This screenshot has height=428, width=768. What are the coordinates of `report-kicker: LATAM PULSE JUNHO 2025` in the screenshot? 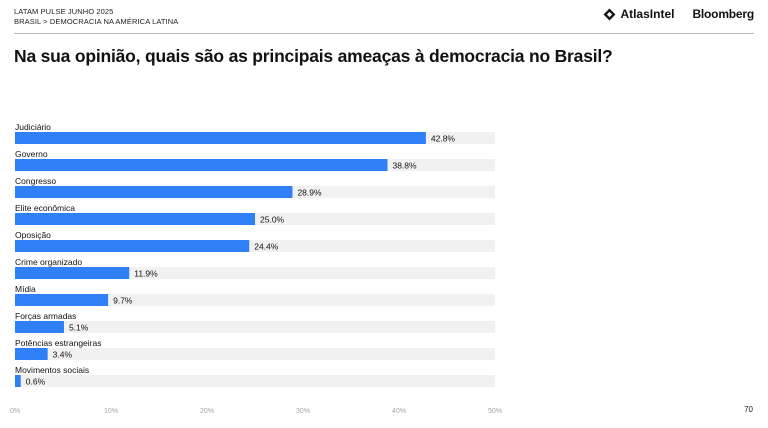 It's located at (64, 11).